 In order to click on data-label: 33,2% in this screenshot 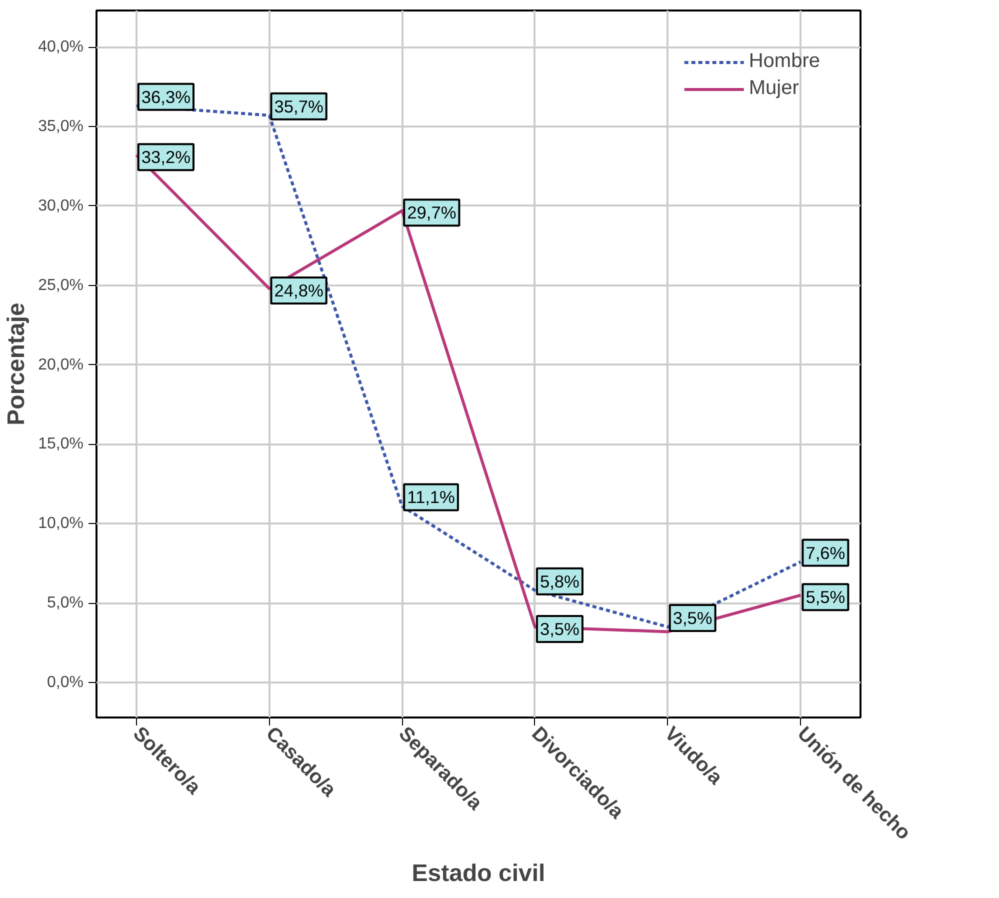, I will do `click(165, 157)`.